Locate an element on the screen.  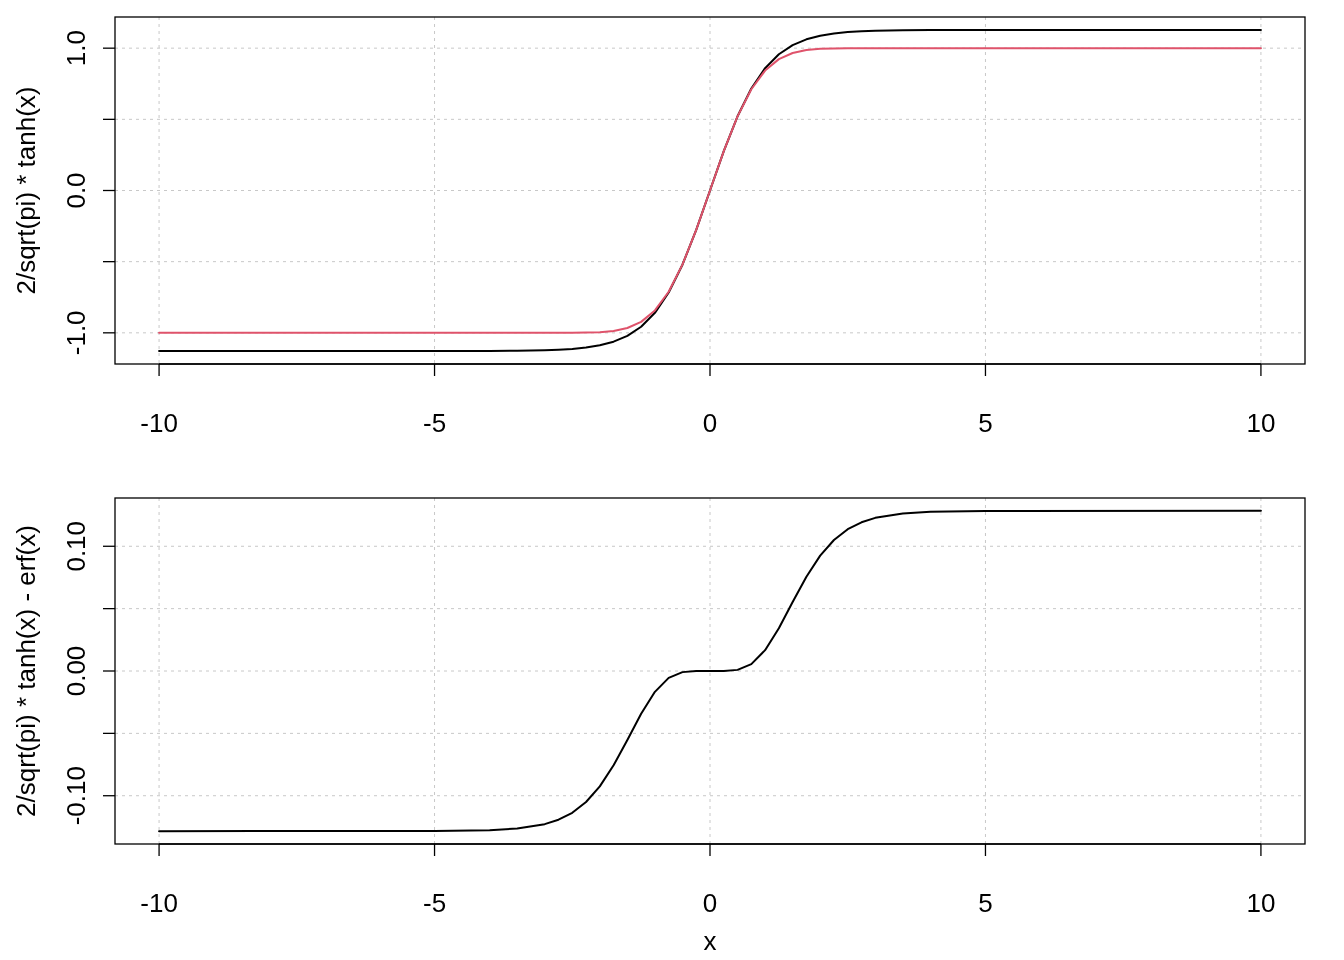
y-axis-title: 2/sqrt(pi) * tanh(x) is located at coordinates (26, 190).